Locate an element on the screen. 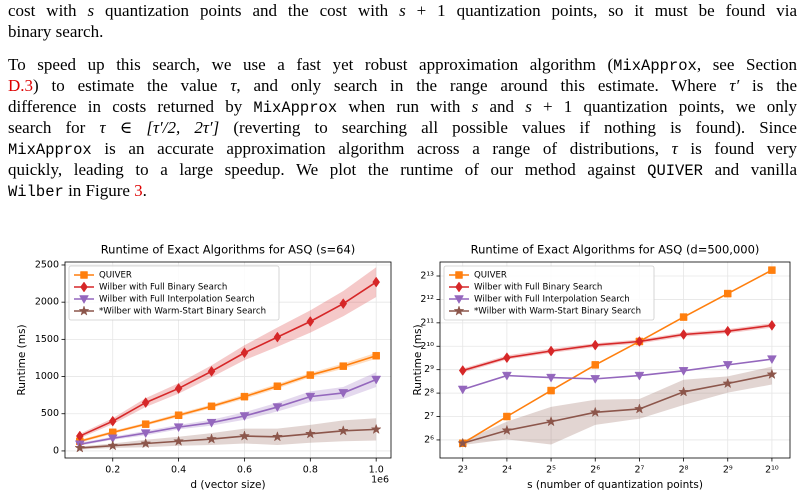 The width and height of the screenshot is (805, 497). legend-box is located at coordinates (174, 293).